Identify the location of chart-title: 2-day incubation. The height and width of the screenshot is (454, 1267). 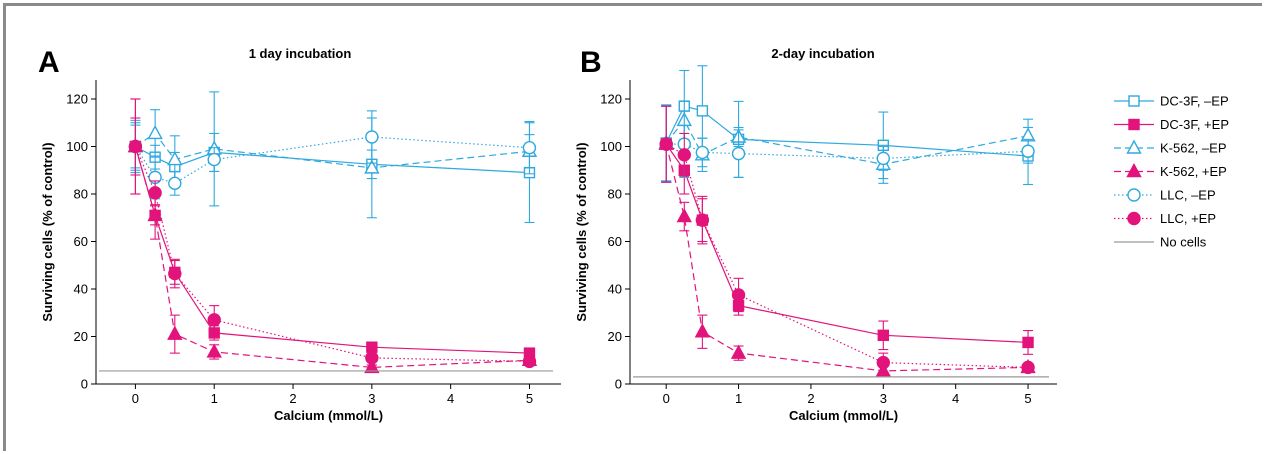
(822, 53).